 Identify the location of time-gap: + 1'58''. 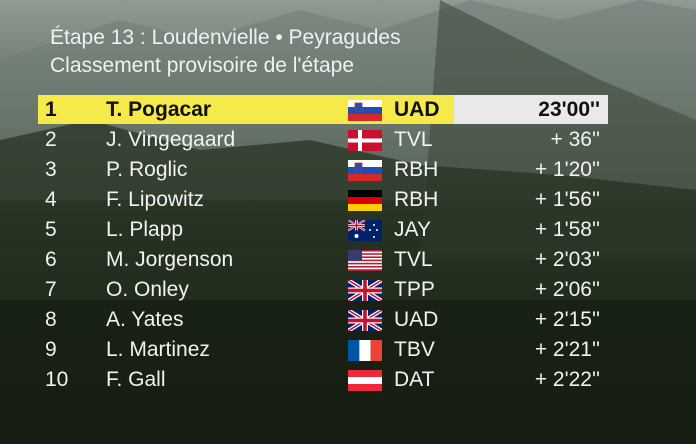
(567, 229).